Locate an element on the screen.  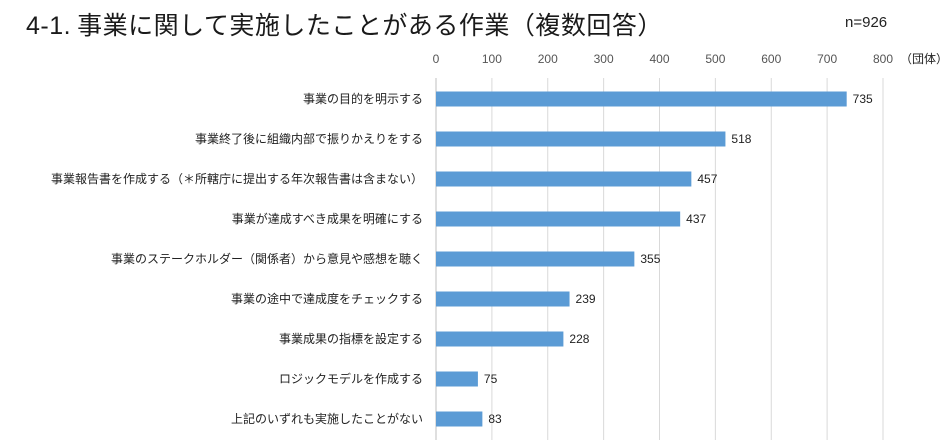
data-label: 437 is located at coordinates (696, 219).